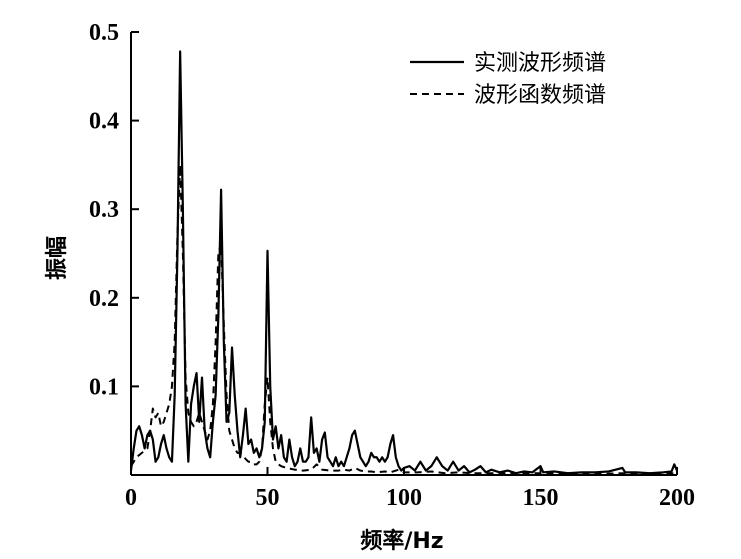 The height and width of the screenshot is (559, 741). Describe the element at coordinates (540, 63) in the screenshot. I see `legend-label-measured: 实测波形频谱` at that location.